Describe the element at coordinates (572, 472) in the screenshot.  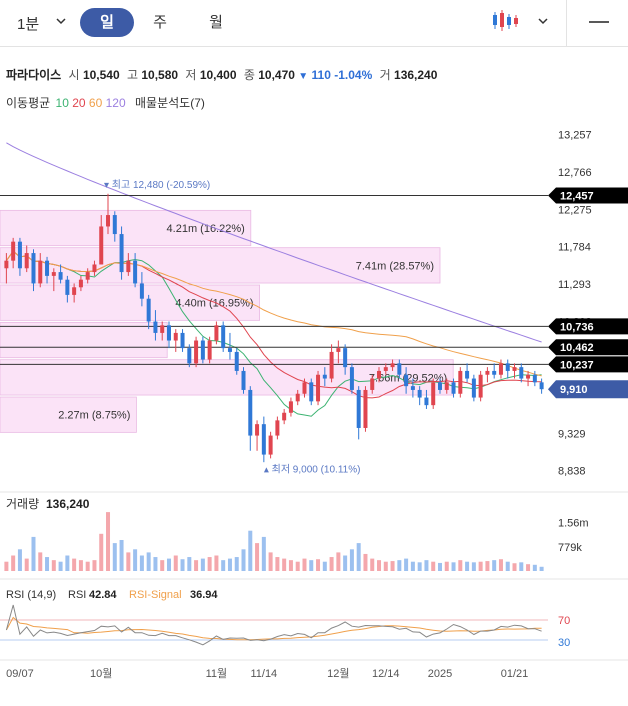
I see `y-tick-label: 8,838` at that location.